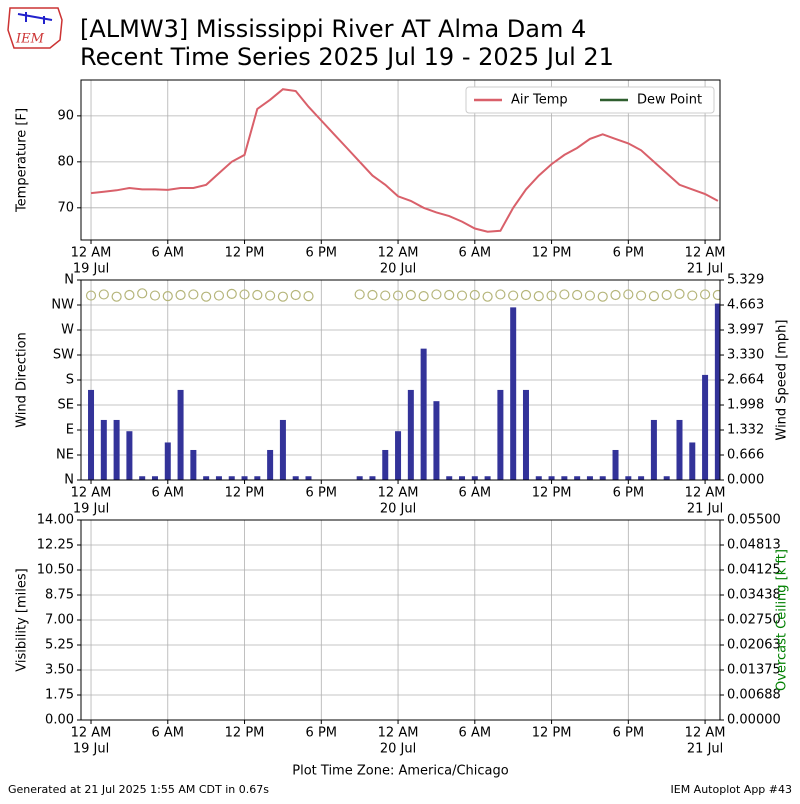 This screenshot has height=804, width=800. Describe the element at coordinates (745, 329) in the screenshot. I see `y2-tick-label: 3.997` at that location.